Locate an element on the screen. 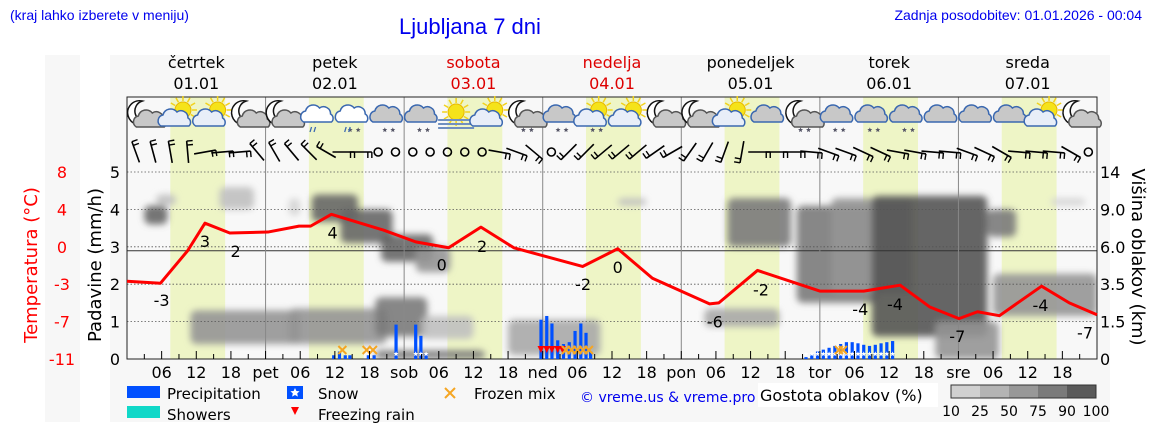  temp-axis-panel is located at coordinates (62, 238).